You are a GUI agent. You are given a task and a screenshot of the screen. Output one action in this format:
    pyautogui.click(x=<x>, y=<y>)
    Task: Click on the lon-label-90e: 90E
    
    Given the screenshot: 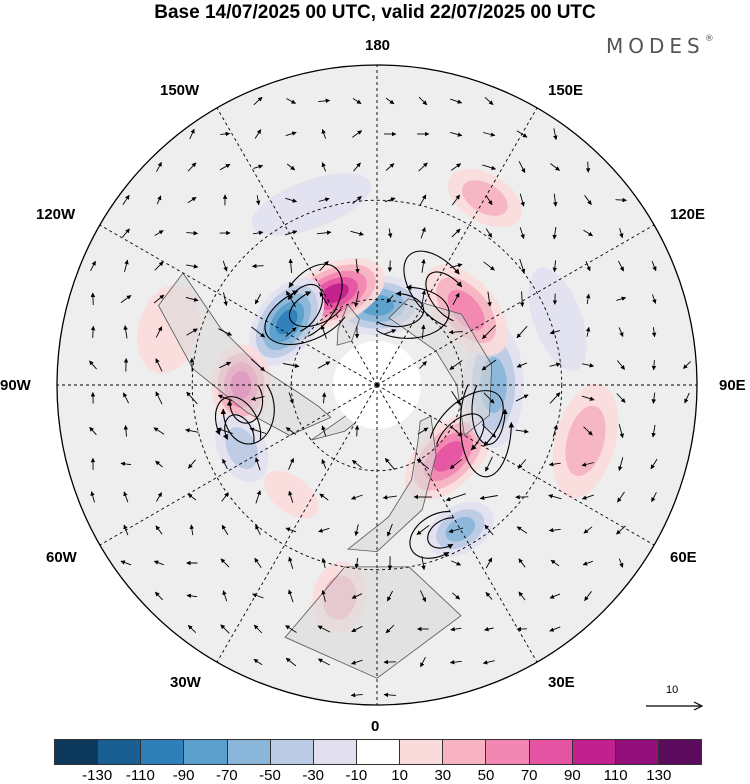 What is the action you would take?
    pyautogui.click(x=732, y=385)
    